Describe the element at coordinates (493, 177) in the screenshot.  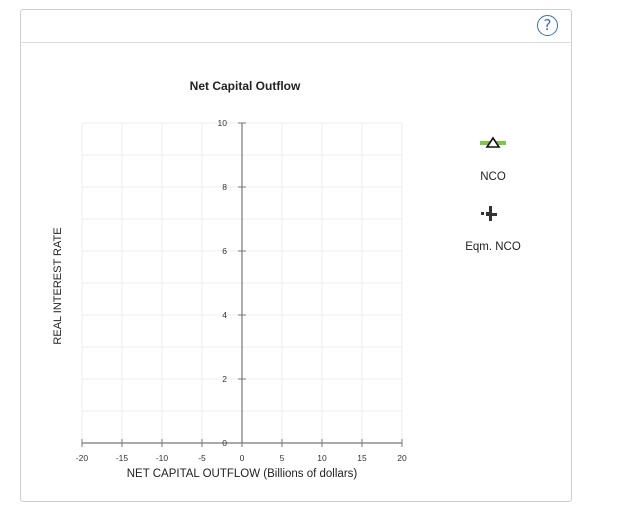
I see `legend-nco-label: NCO` at that location.